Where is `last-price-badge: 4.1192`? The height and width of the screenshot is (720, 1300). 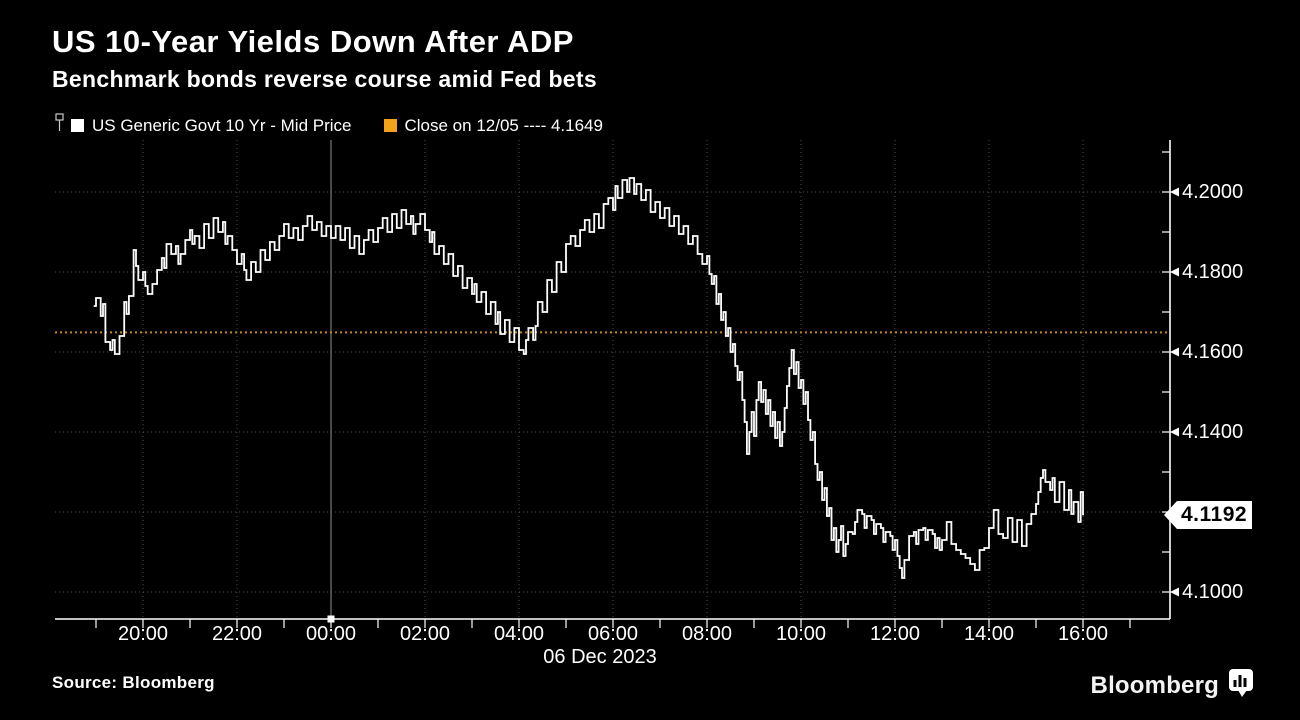 last-price-badge: 4.1192 is located at coordinates (1208, 515).